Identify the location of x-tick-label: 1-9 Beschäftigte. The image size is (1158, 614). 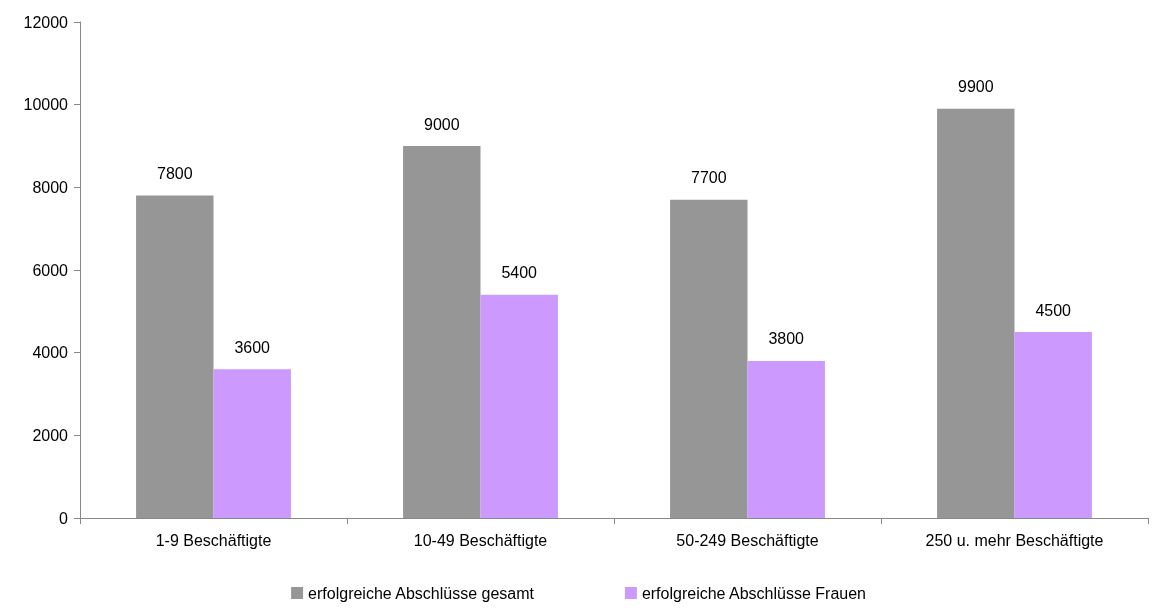
(213, 540).